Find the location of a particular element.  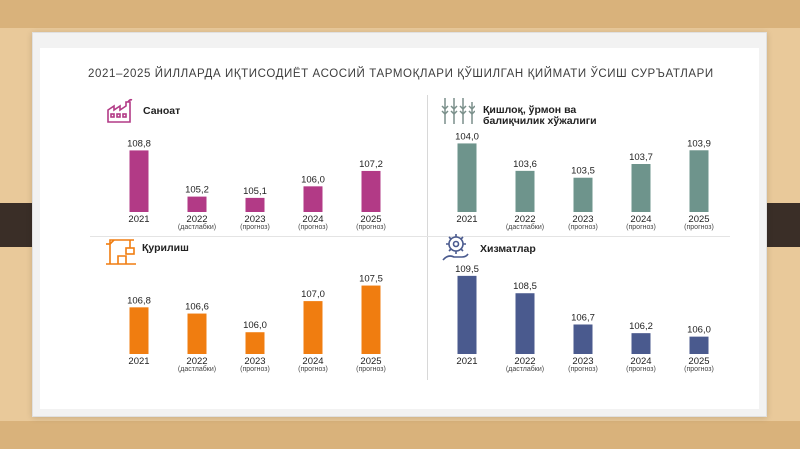

value-label-2021: 106,8 is located at coordinates (139, 300).